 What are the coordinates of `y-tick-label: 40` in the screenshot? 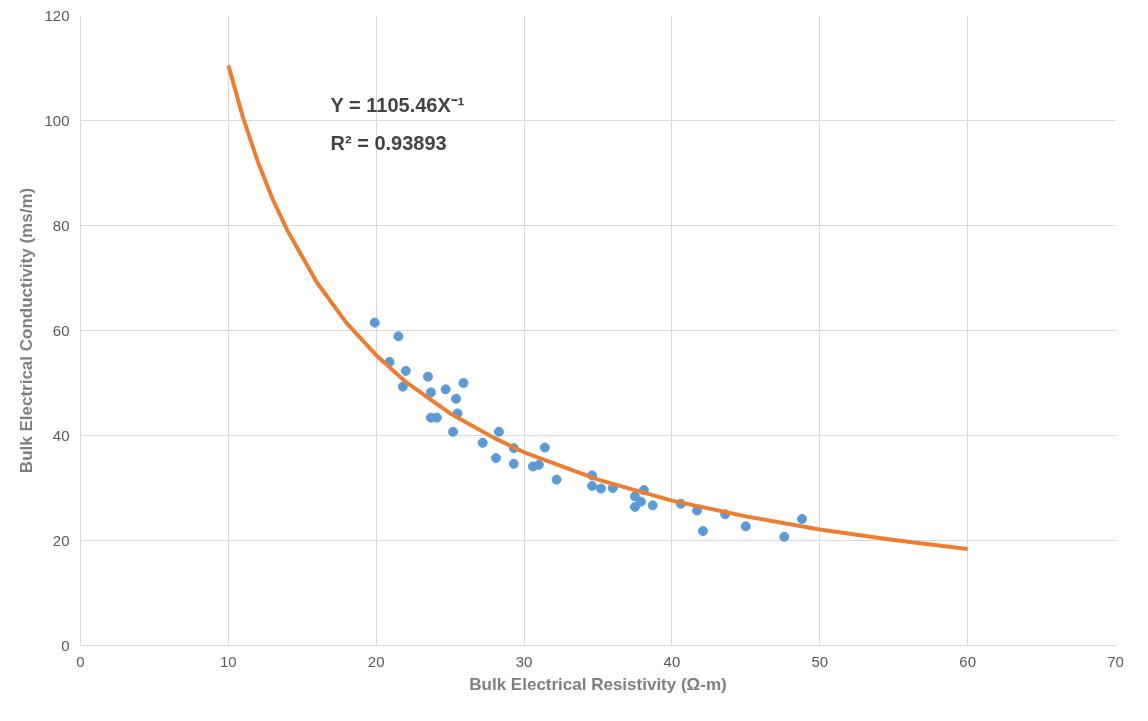 It's located at (61, 435).